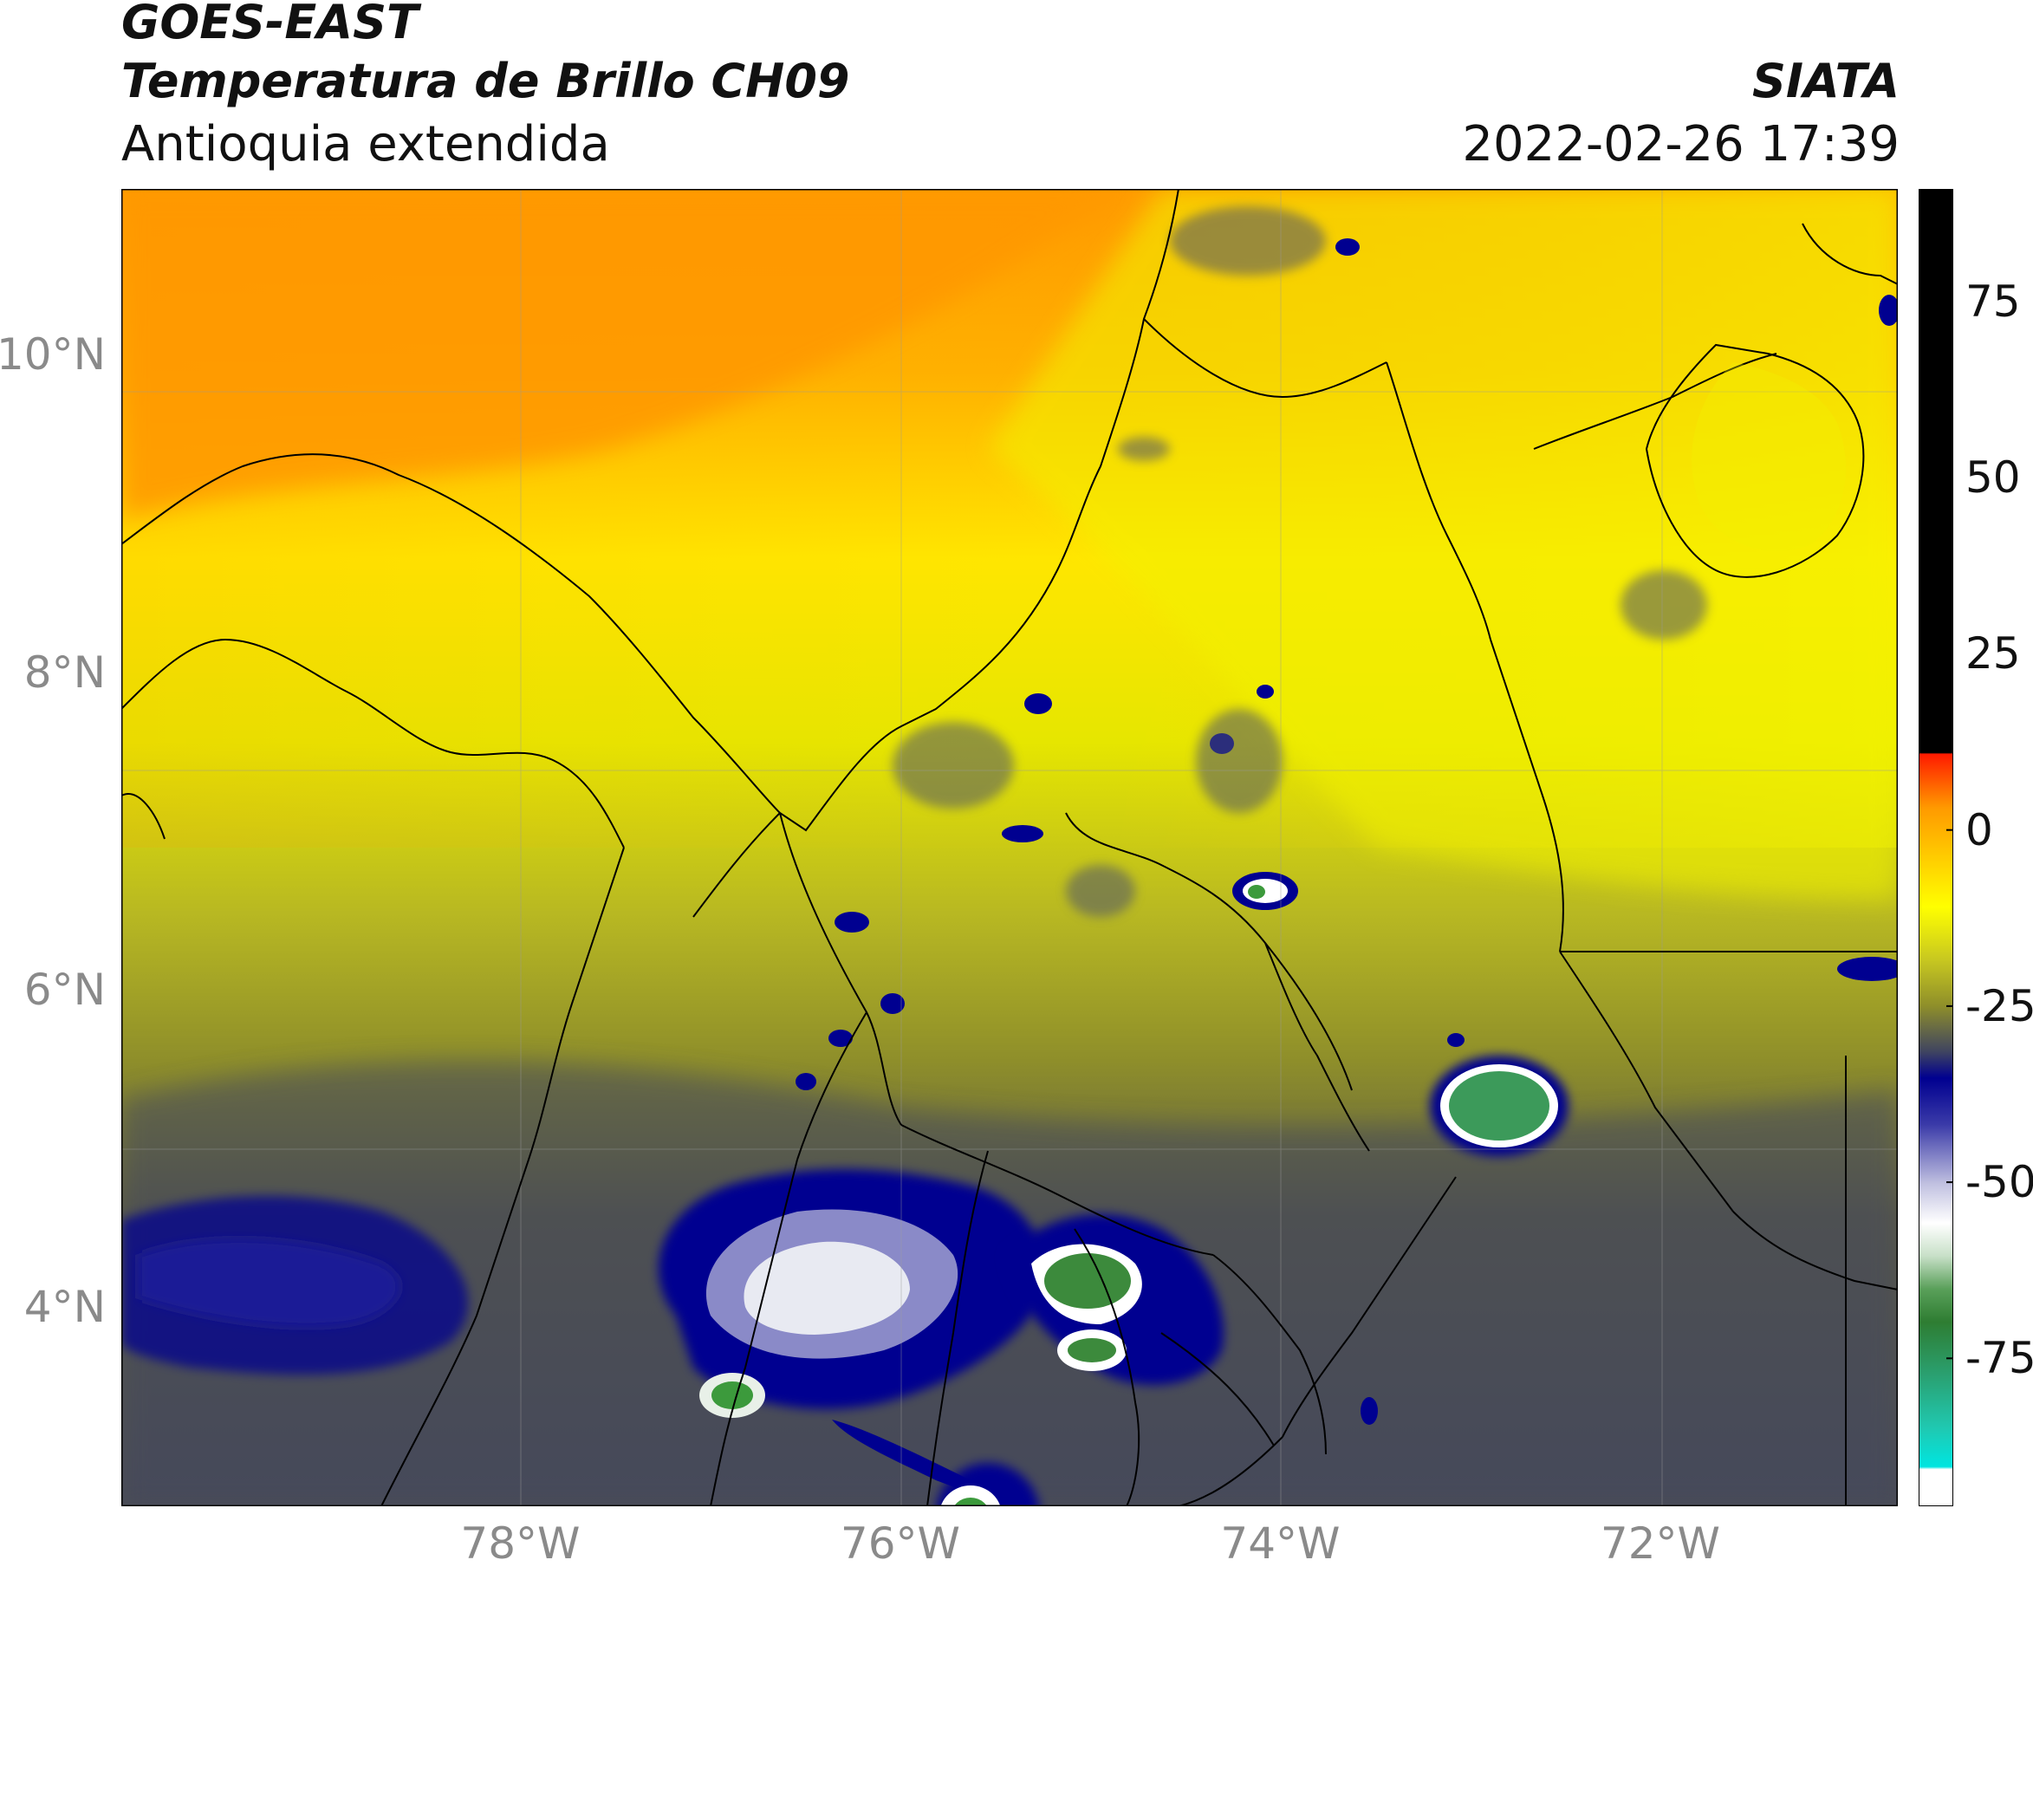 The width and height of the screenshot is (2033, 1820). Describe the element at coordinates (1769, 456) in the screenshot. I see `lake-maracaibo` at that location.